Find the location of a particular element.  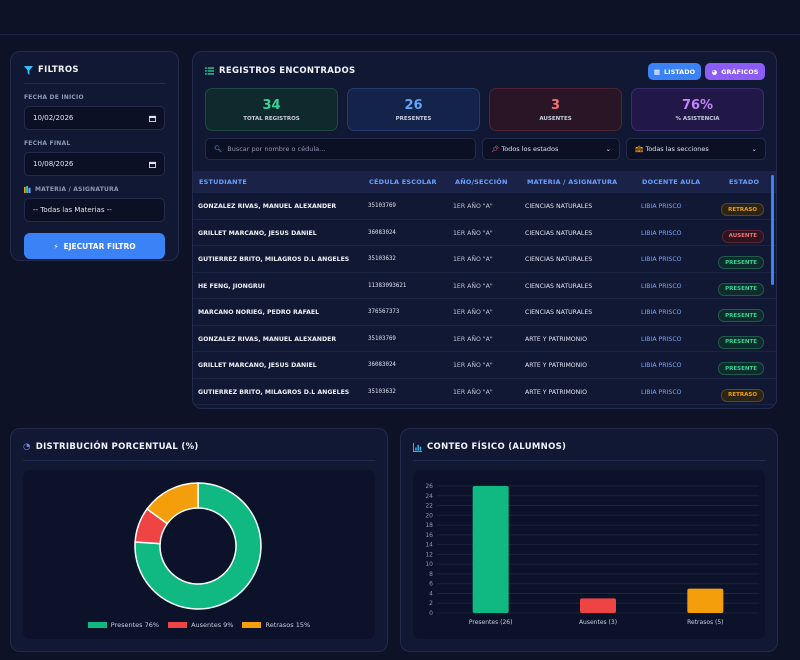

section-select-value: Todas las secciones is located at coordinates (677, 149).